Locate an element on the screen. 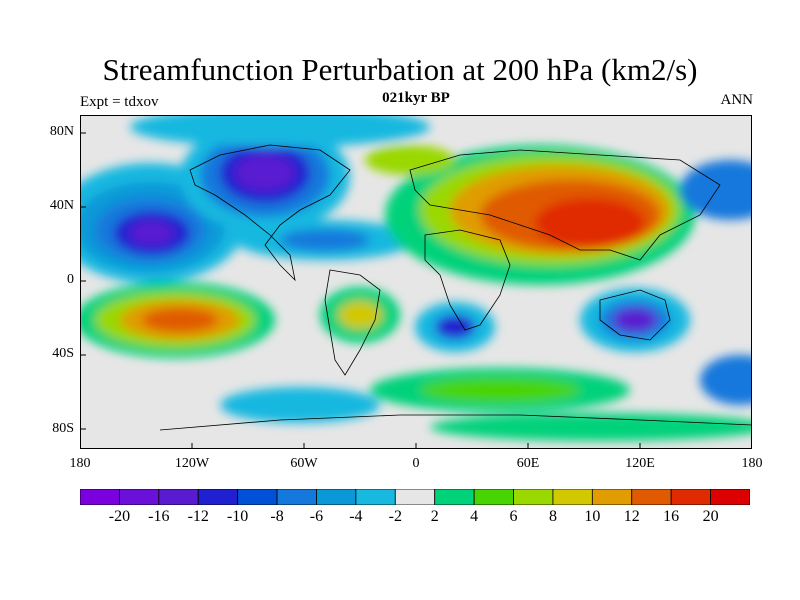  contour-southern-ocean-neg is located at coordinates (300, 405).